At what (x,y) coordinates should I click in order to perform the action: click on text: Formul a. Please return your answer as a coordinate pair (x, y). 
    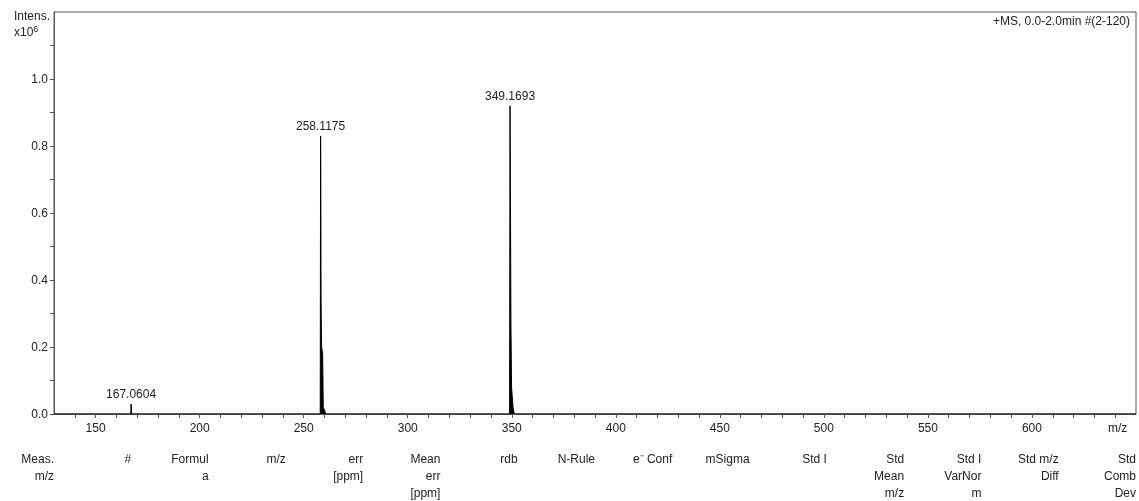
    Looking at the image, I should click on (190, 467).